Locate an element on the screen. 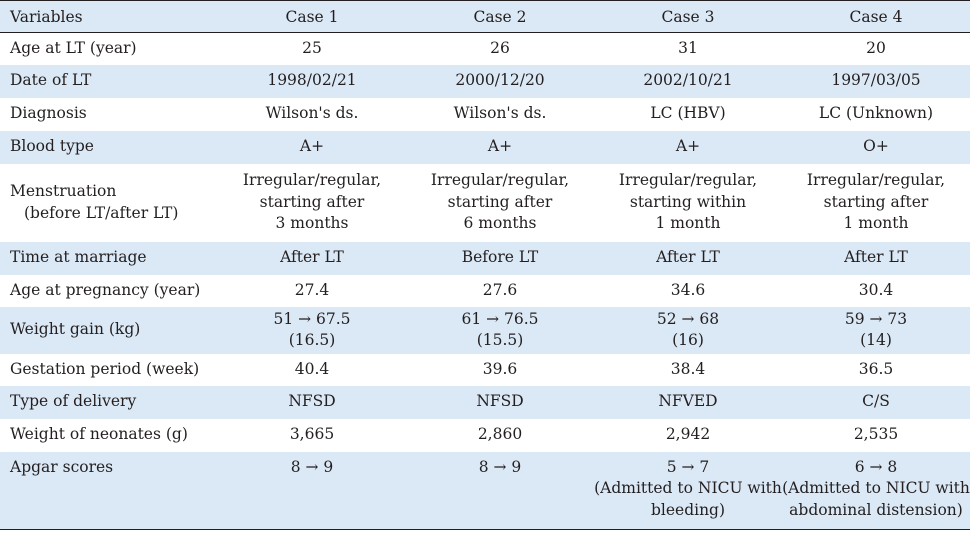 The width and height of the screenshot is (970, 539). table-row: Age at LT (year) 25 26 31 20 is located at coordinates (485, 49).